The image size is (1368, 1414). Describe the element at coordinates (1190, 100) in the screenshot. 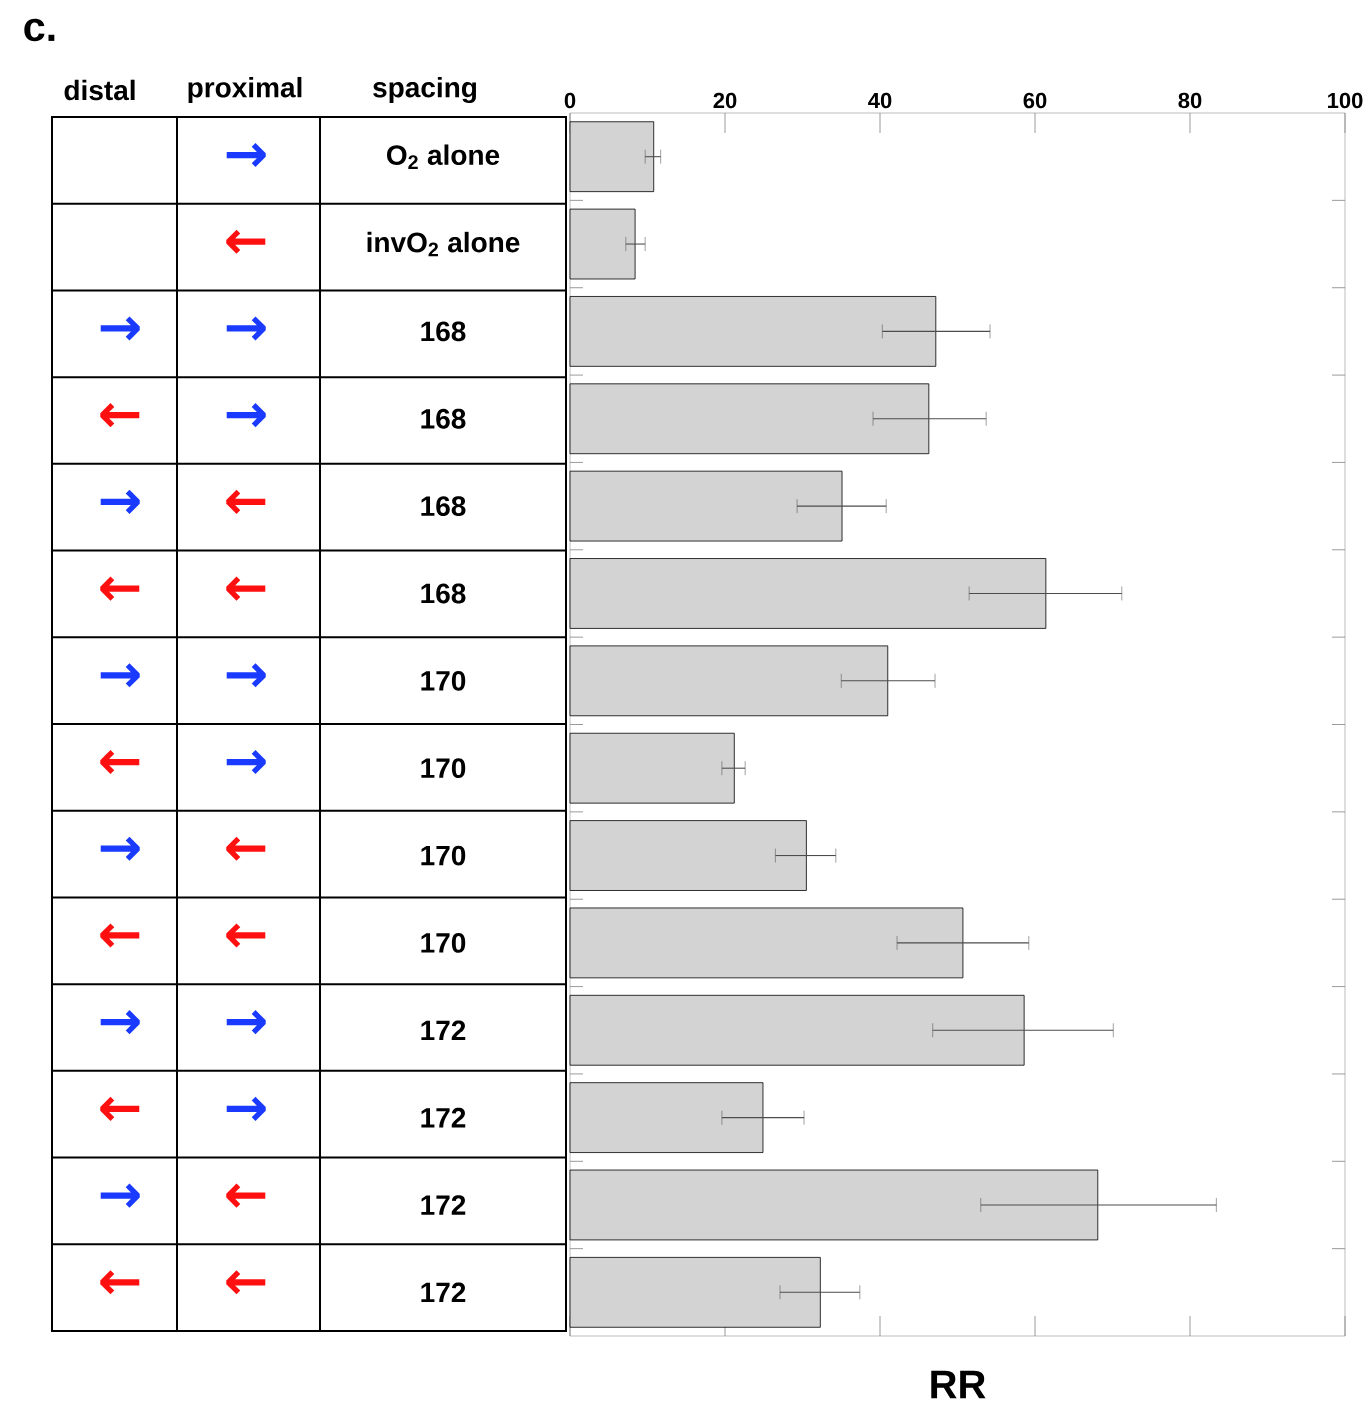

I see `x-tick-label: 80` at that location.